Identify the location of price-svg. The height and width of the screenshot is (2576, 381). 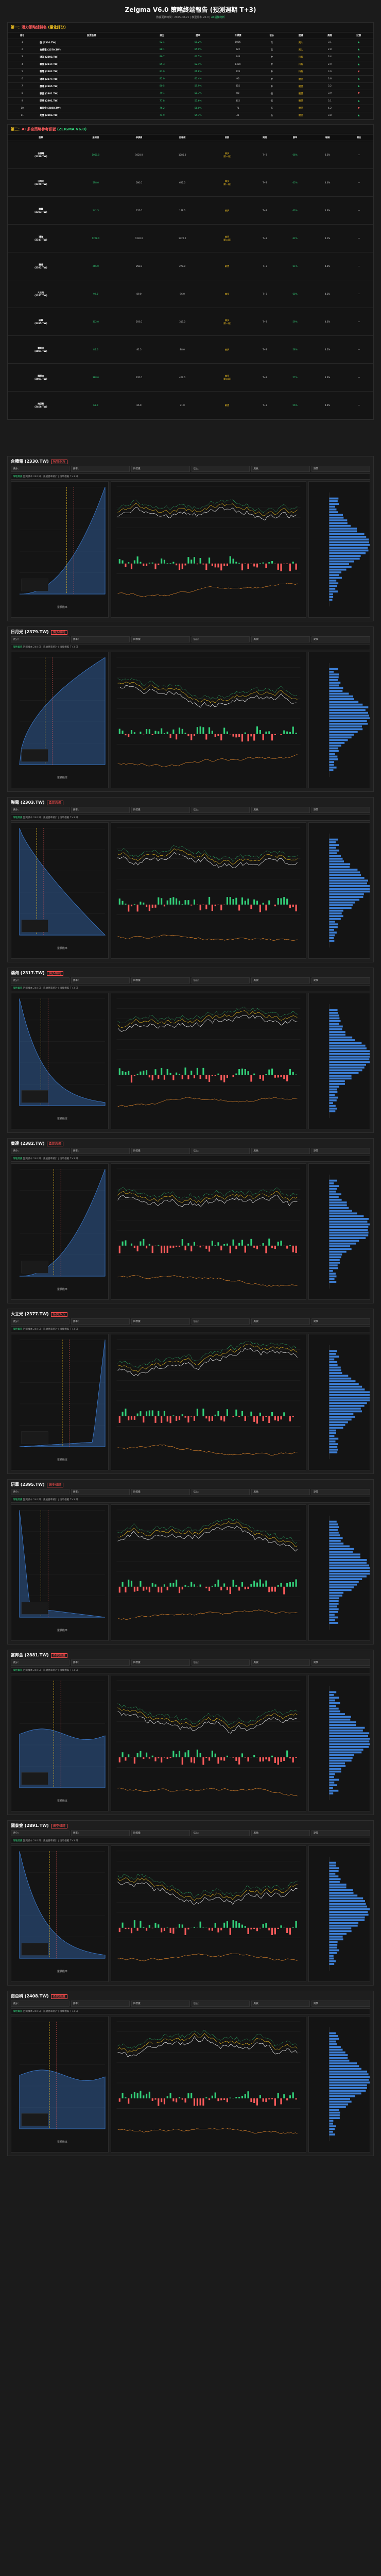
(208, 712).